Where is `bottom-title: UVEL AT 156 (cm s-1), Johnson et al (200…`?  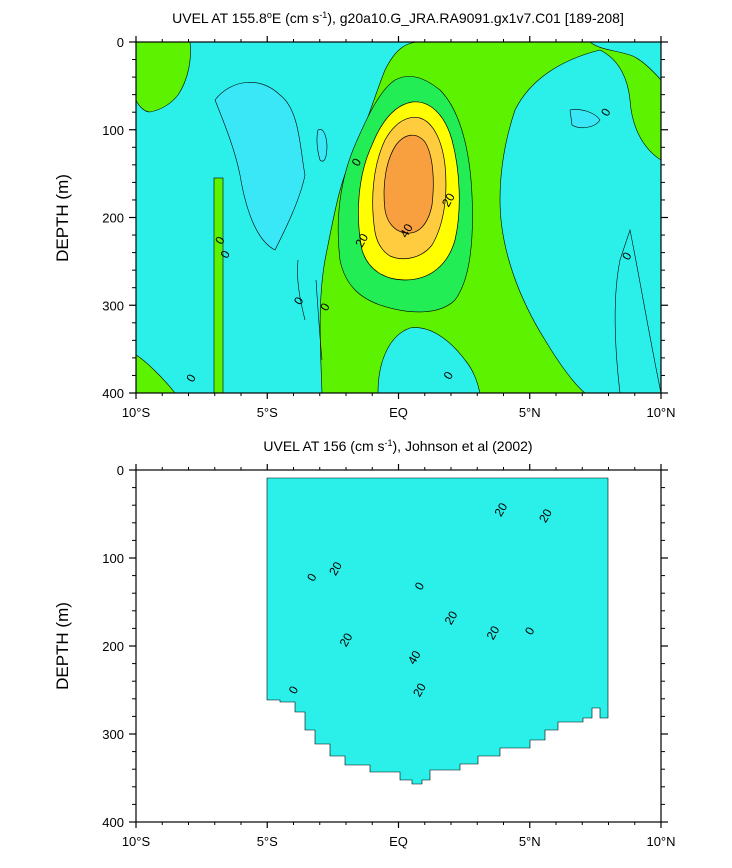 bottom-title: UVEL AT 156 (cm s-1), Johnson et al (200… is located at coordinates (397, 446).